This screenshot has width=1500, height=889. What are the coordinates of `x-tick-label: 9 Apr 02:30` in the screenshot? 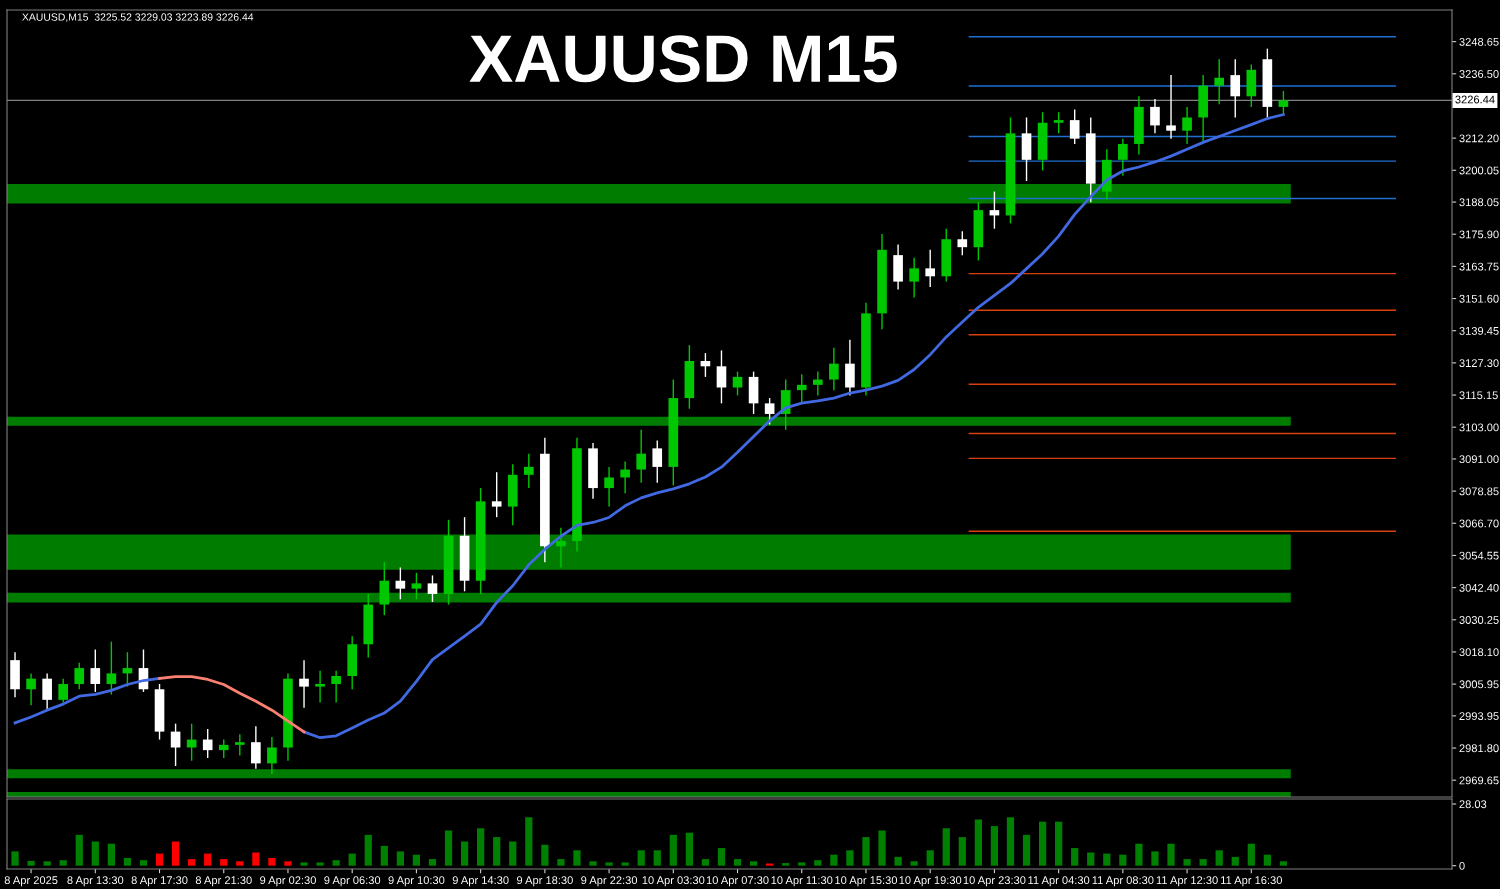 It's located at (288, 881).